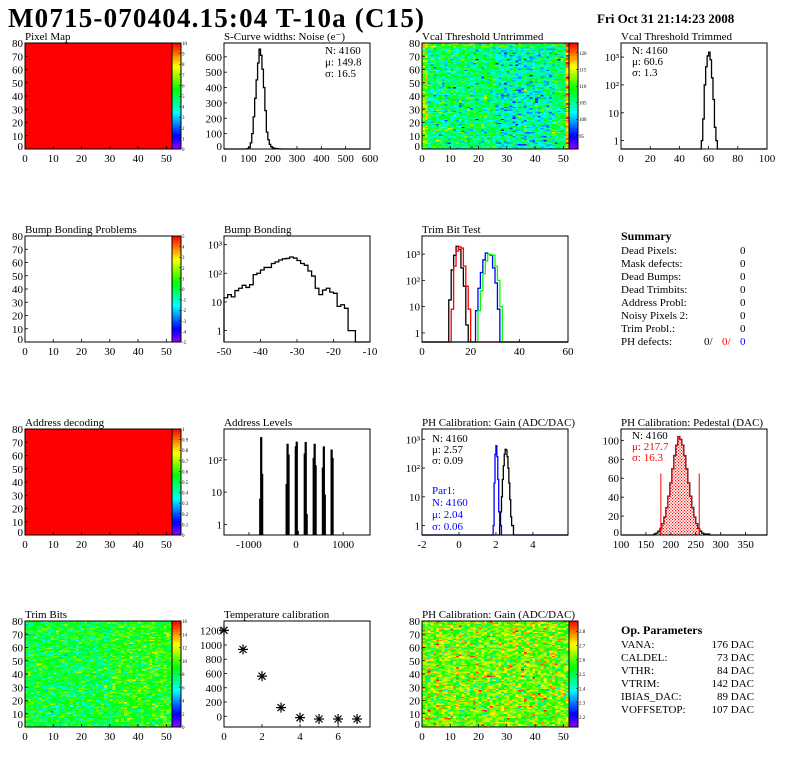 This screenshot has height=772, width=796. I want to click on color-scale-tick-label: 0.3, so click(185, 504).